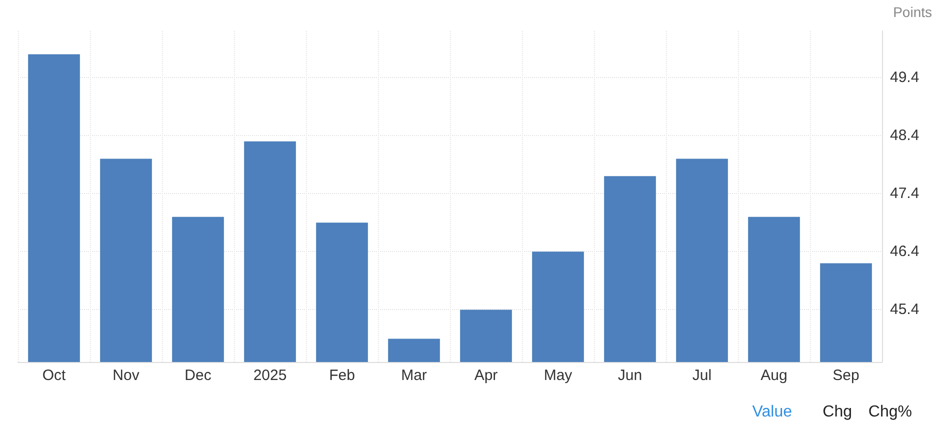 This screenshot has width=940, height=442. Describe the element at coordinates (837, 412) in the screenshot. I see `text: Chg` at that location.